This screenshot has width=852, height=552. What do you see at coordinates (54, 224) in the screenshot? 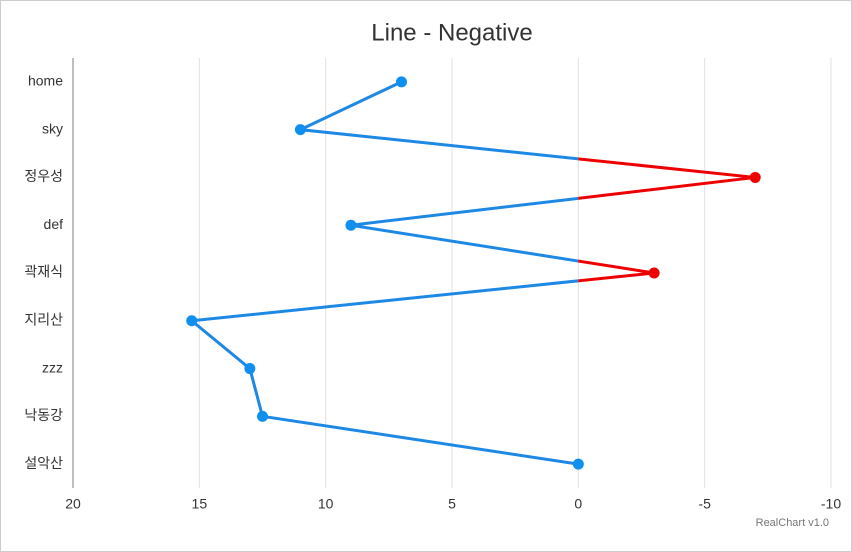
I see `y-tick-label: def` at bounding box center [54, 224].